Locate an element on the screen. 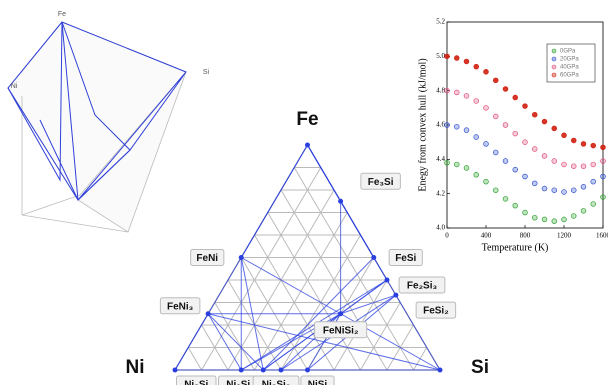 The width and height of the screenshot is (608, 385). x-tick-label: 1600 is located at coordinates (602, 236).